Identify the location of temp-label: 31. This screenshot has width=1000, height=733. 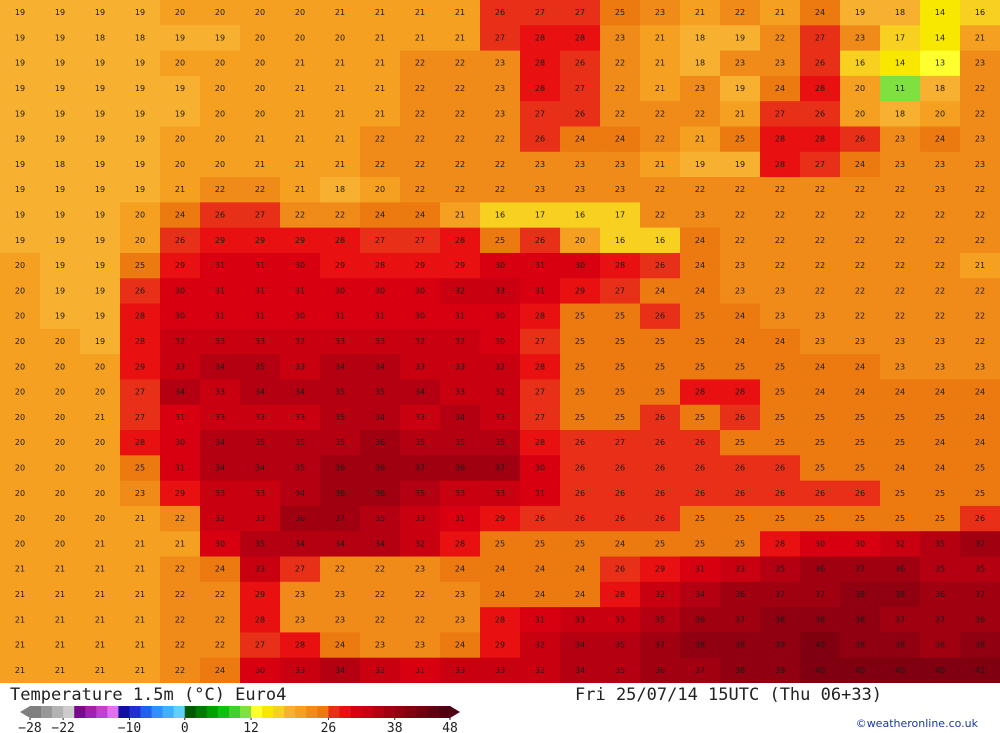
(540, 619).